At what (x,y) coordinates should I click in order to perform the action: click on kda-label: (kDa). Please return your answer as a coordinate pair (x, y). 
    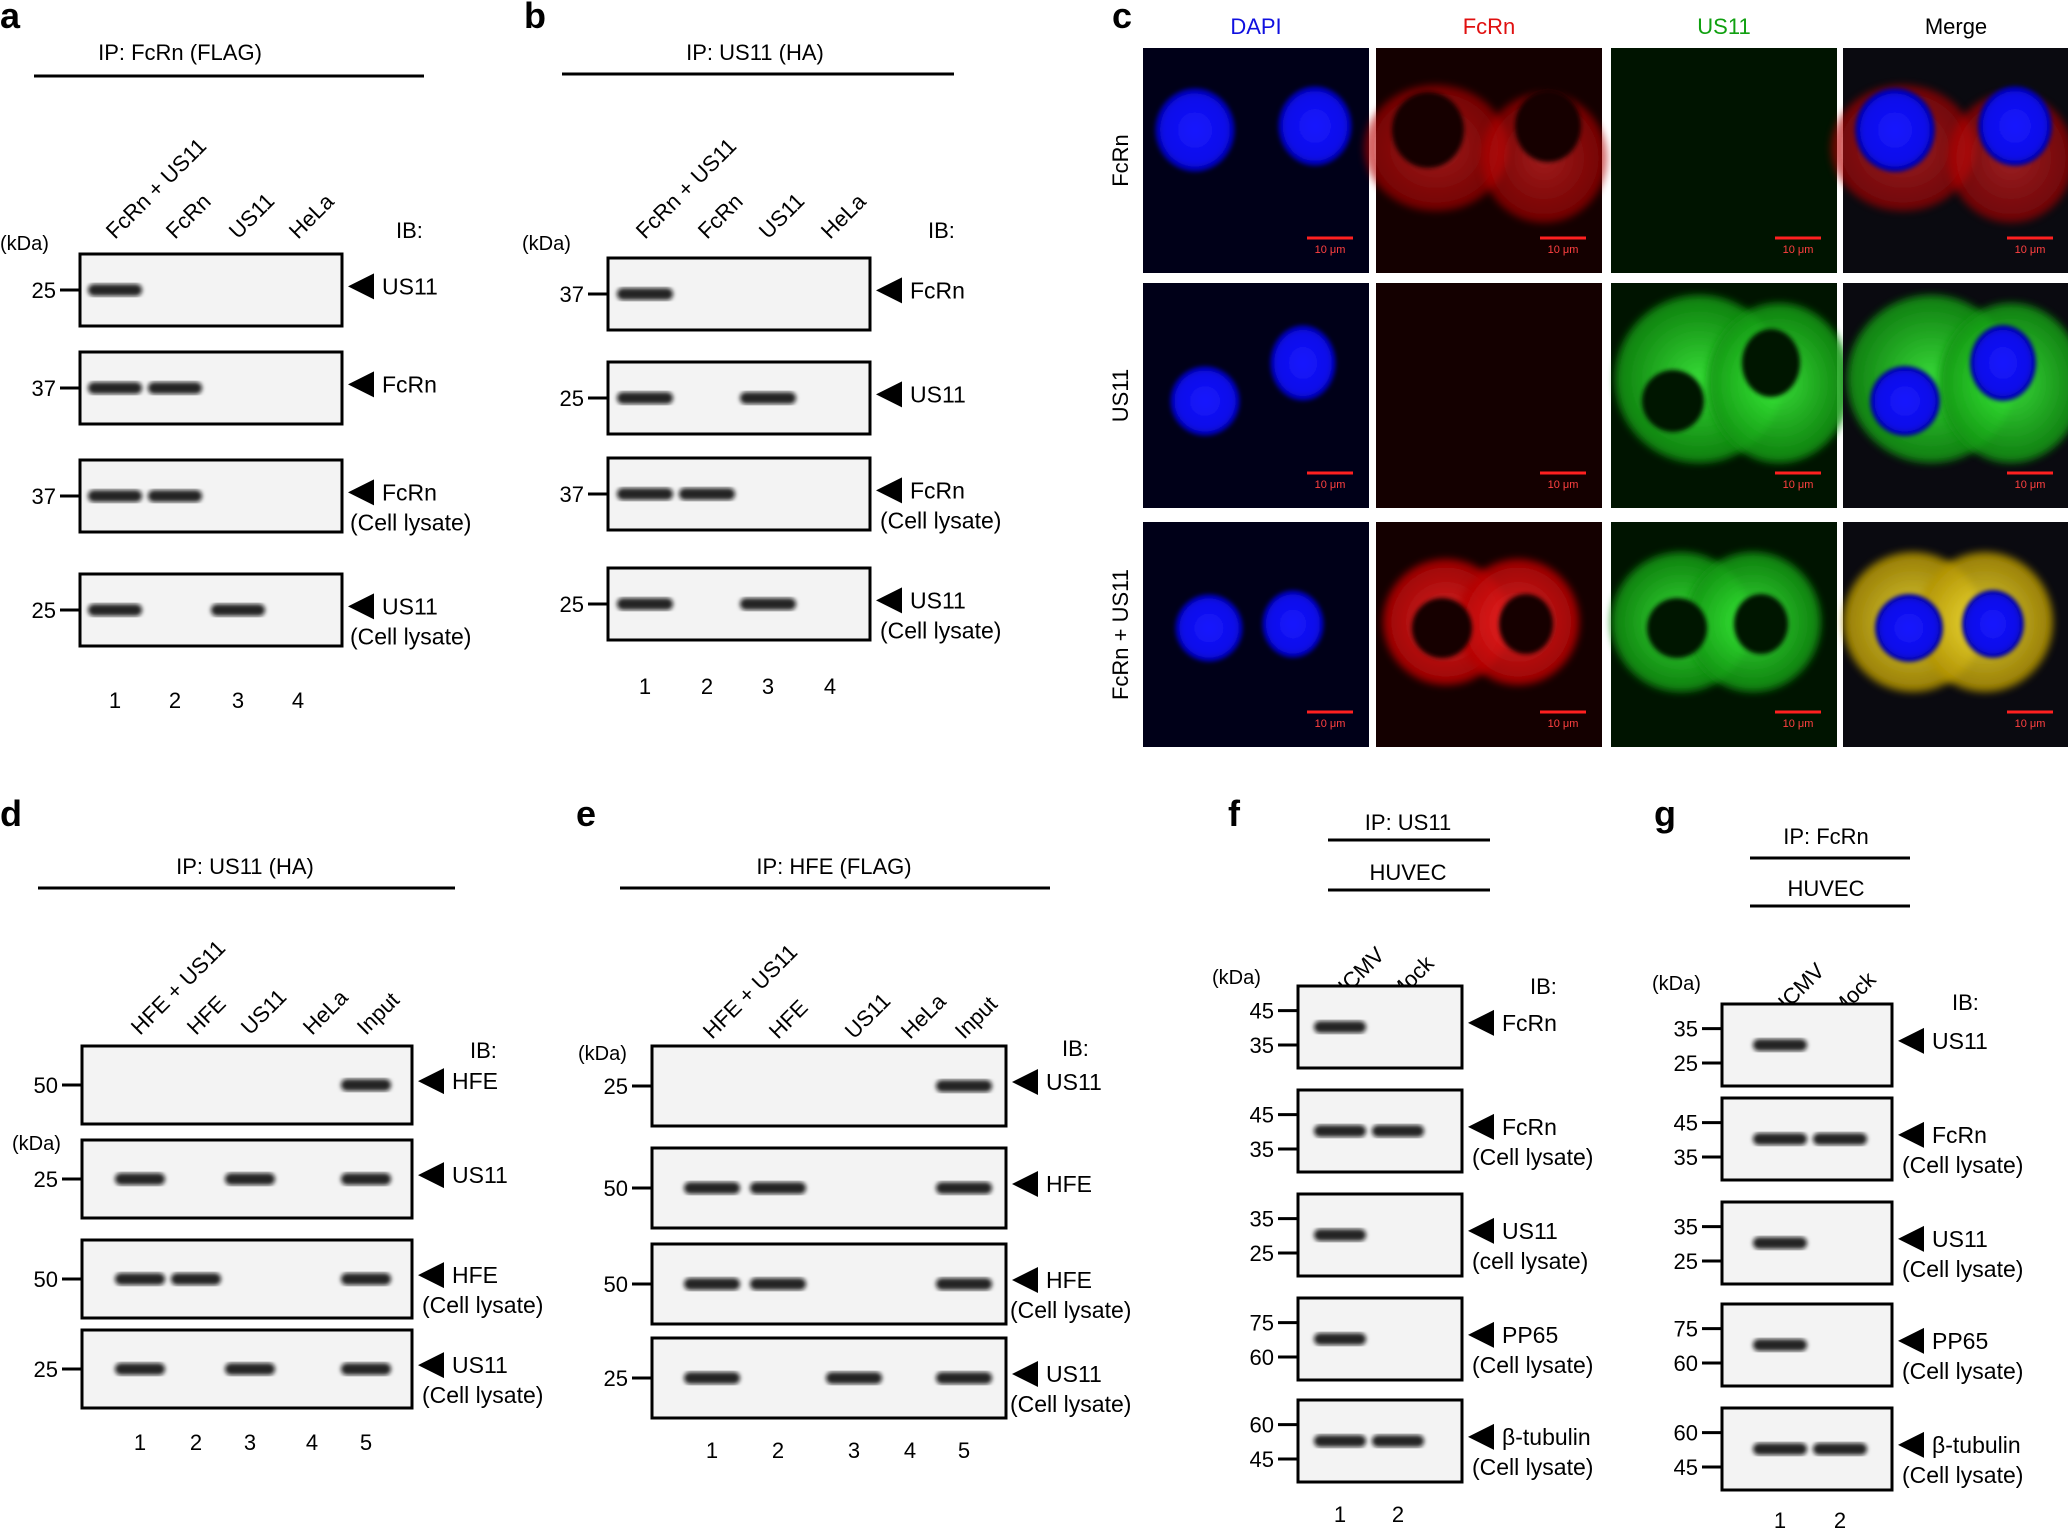
    Looking at the image, I should click on (1676, 984).